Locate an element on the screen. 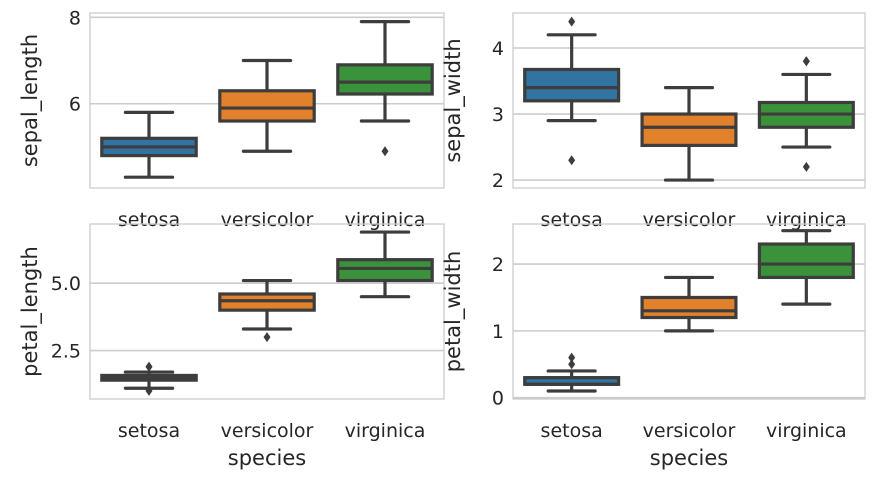 The height and width of the screenshot is (478, 874). y-tick-label: 1 is located at coordinates (498, 332).